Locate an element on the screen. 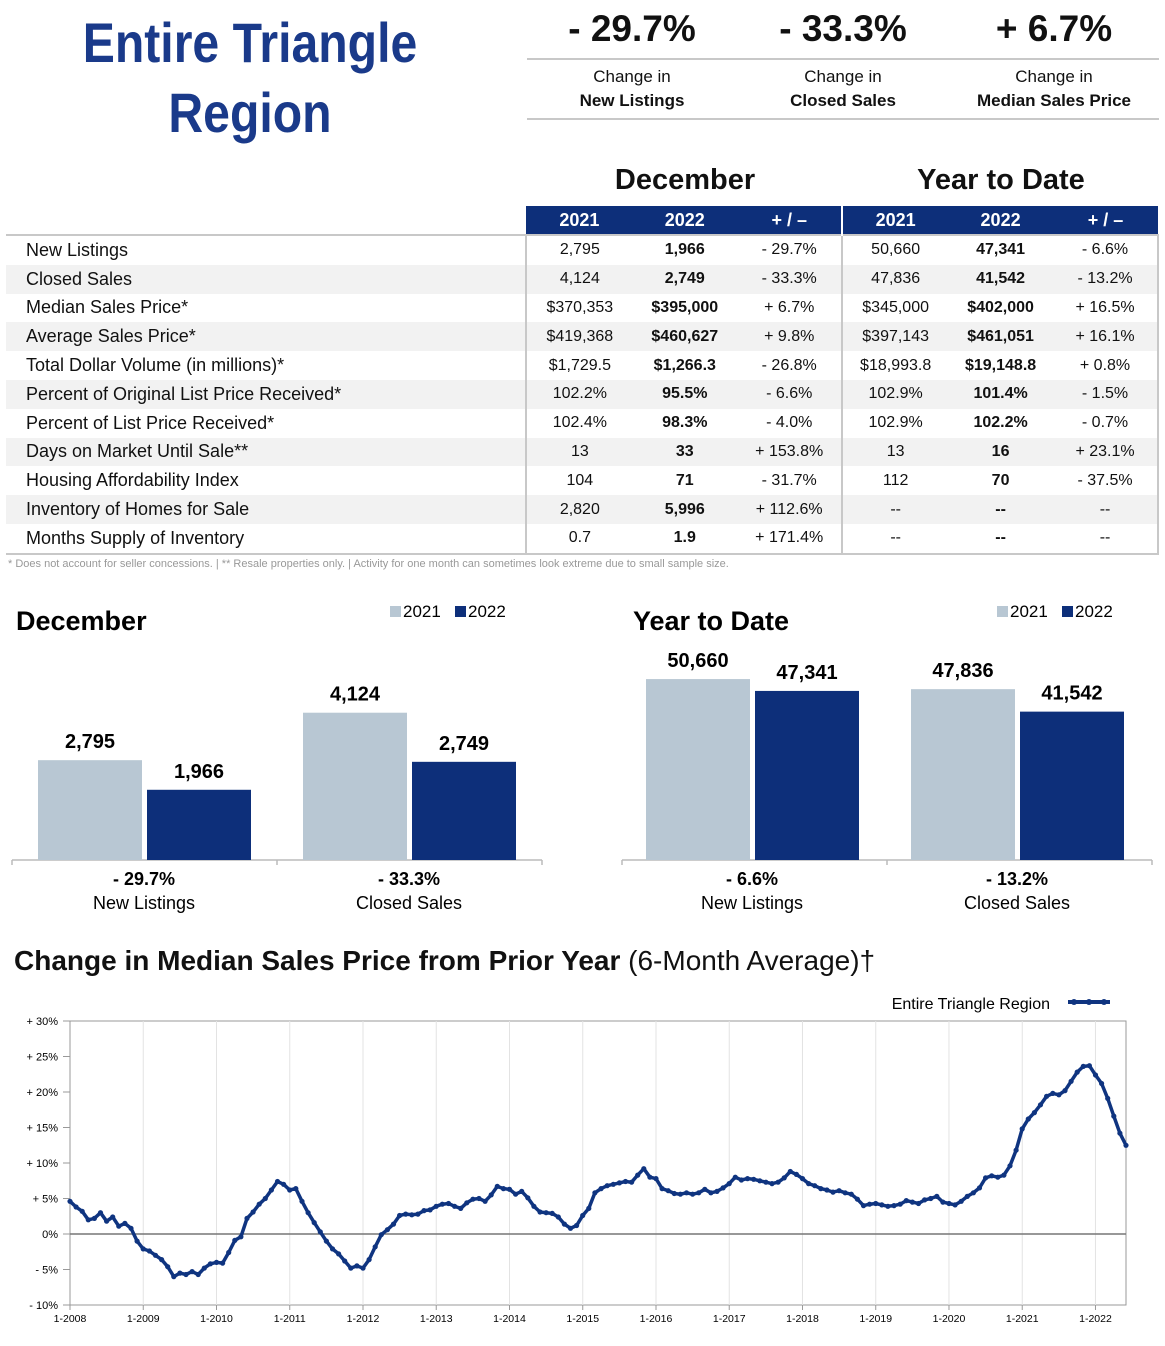 This screenshot has width=1165, height=1346. table-cell: - 31.7% is located at coordinates (789, 480).